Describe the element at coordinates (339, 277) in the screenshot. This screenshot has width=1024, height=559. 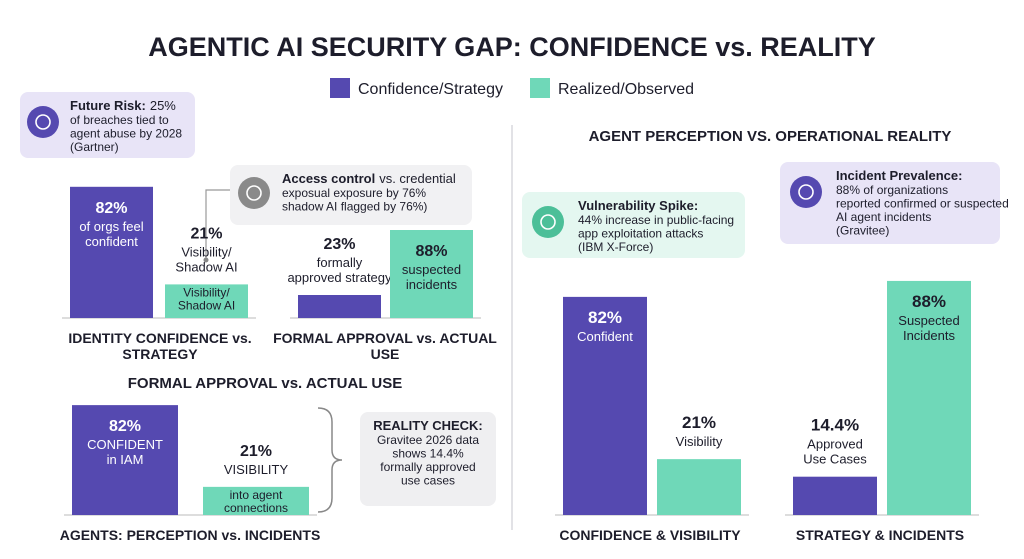
I see `bar-caption: approved strategy` at that location.